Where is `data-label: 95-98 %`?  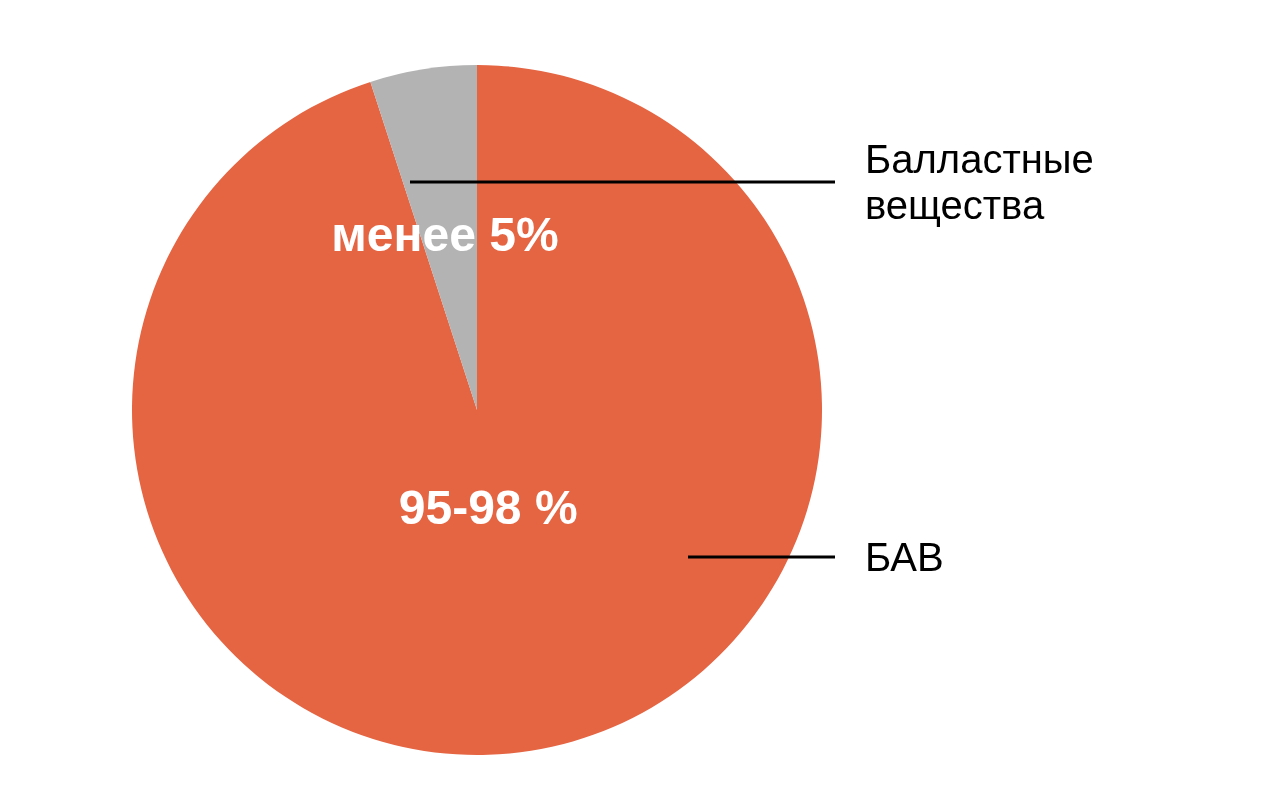 data-label: 95-98 % is located at coordinates (488, 507).